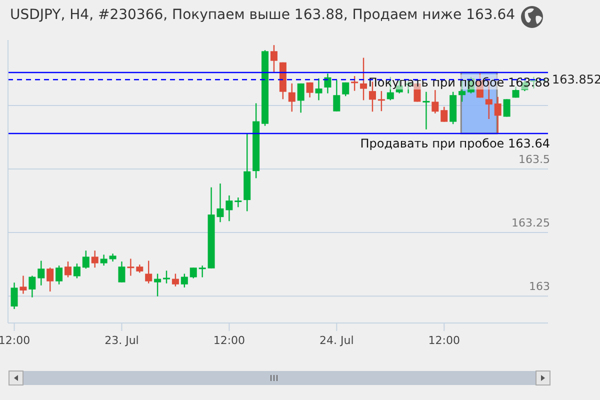 Image resolution: width=600 pixels, height=400 pixels. What do you see at coordinates (455, 143) in the screenshot?
I see `ref-line-label: Продавать при пробое 163.64` at bounding box center [455, 143].